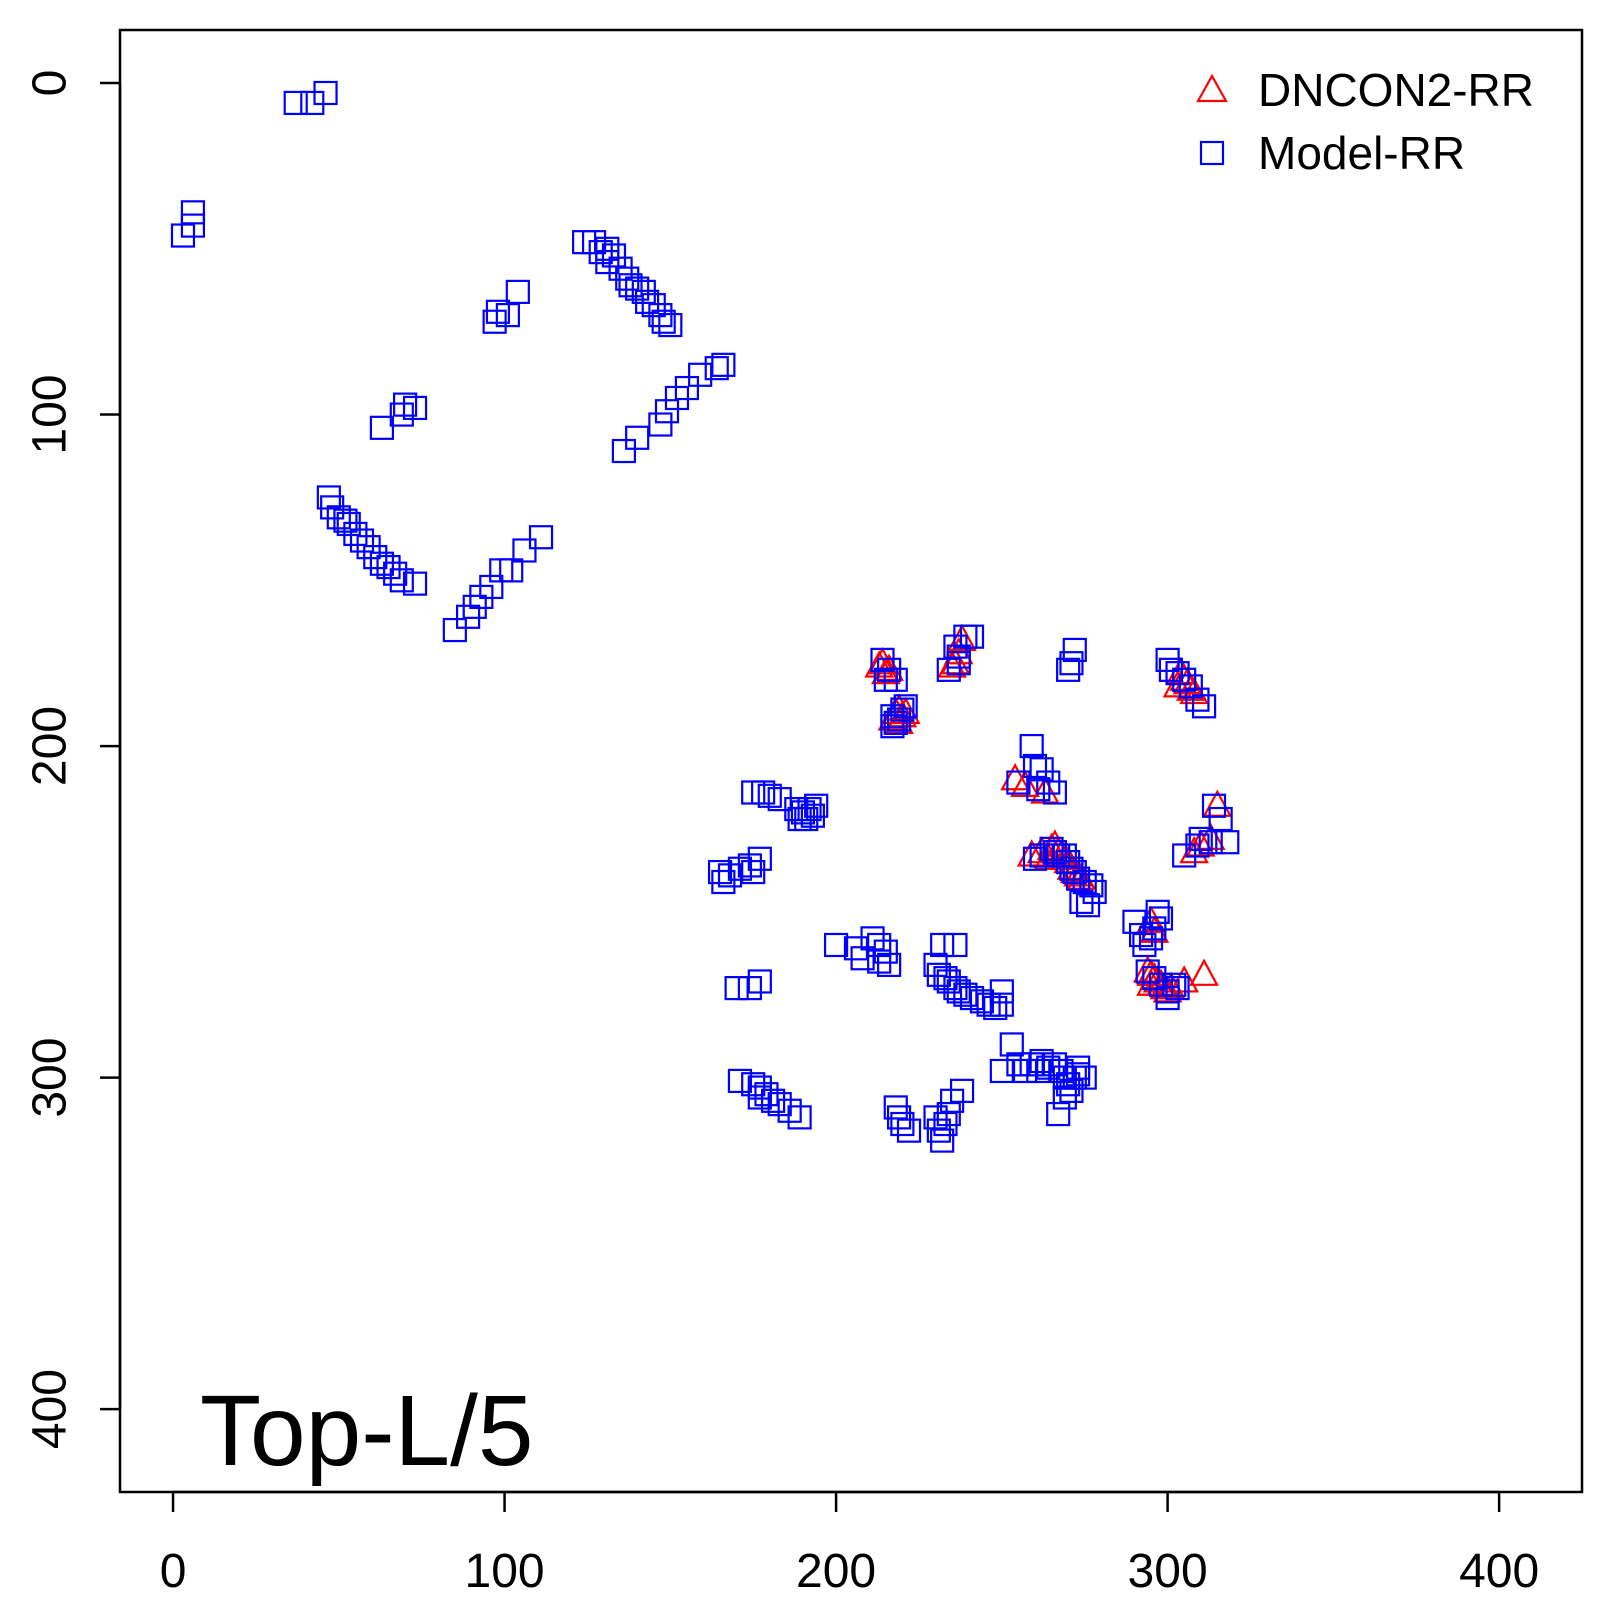  Describe the element at coordinates (1396, 90) in the screenshot. I see `legend-label: DNCON2-RR` at that location.